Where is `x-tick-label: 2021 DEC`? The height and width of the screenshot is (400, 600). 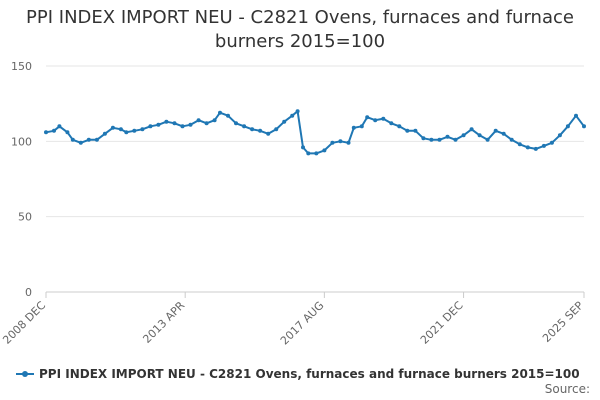 x-tick-label: 2021 DEC is located at coordinates (442, 323).